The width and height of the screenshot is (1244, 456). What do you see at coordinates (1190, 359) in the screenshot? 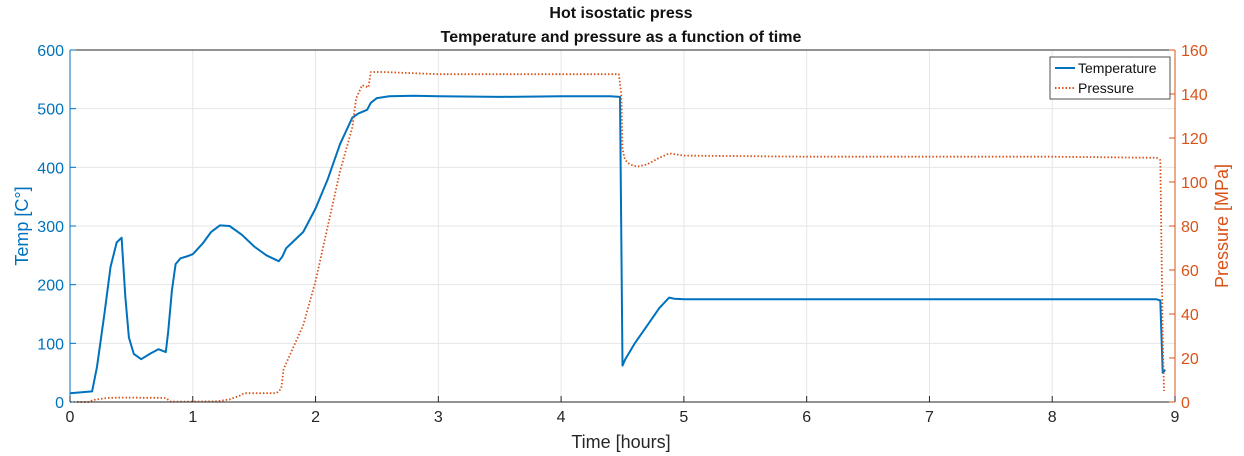
I see `y-right-tick-label: 20` at bounding box center [1190, 359].